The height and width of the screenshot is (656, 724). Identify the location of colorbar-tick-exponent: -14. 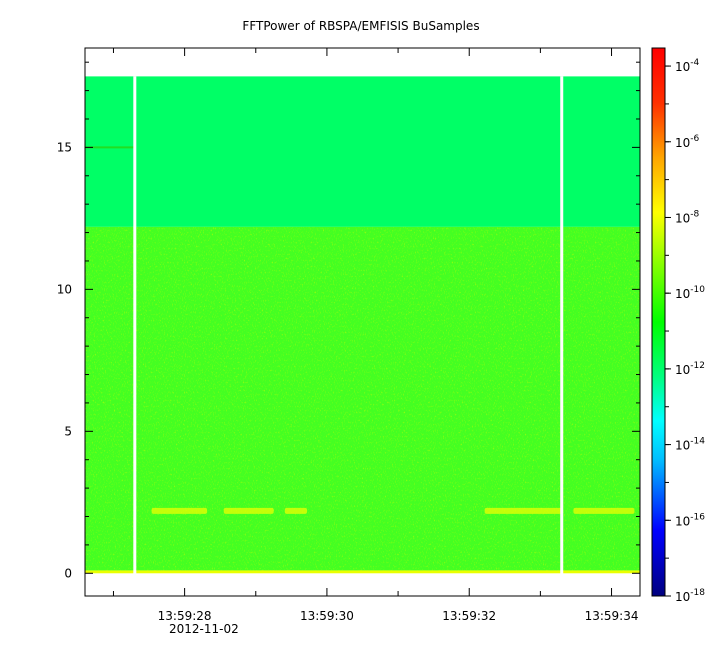
(697, 442).